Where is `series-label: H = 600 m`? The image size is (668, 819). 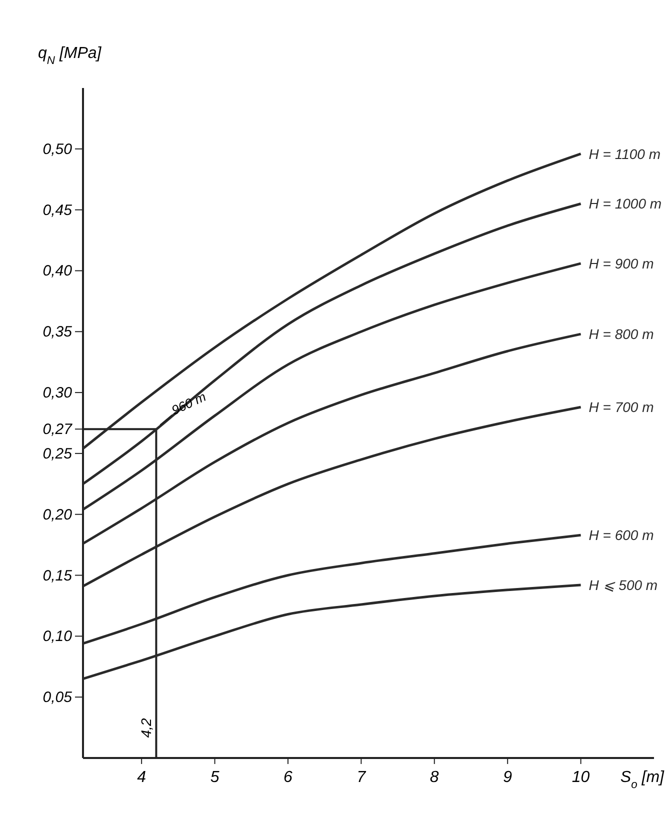
series-label: H = 600 m is located at coordinates (621, 535).